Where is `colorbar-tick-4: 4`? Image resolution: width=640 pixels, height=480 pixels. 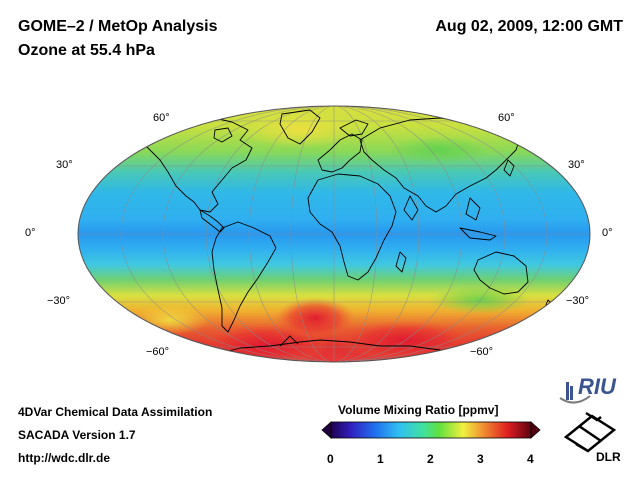 colorbar-tick-4: 4 is located at coordinates (530, 459).